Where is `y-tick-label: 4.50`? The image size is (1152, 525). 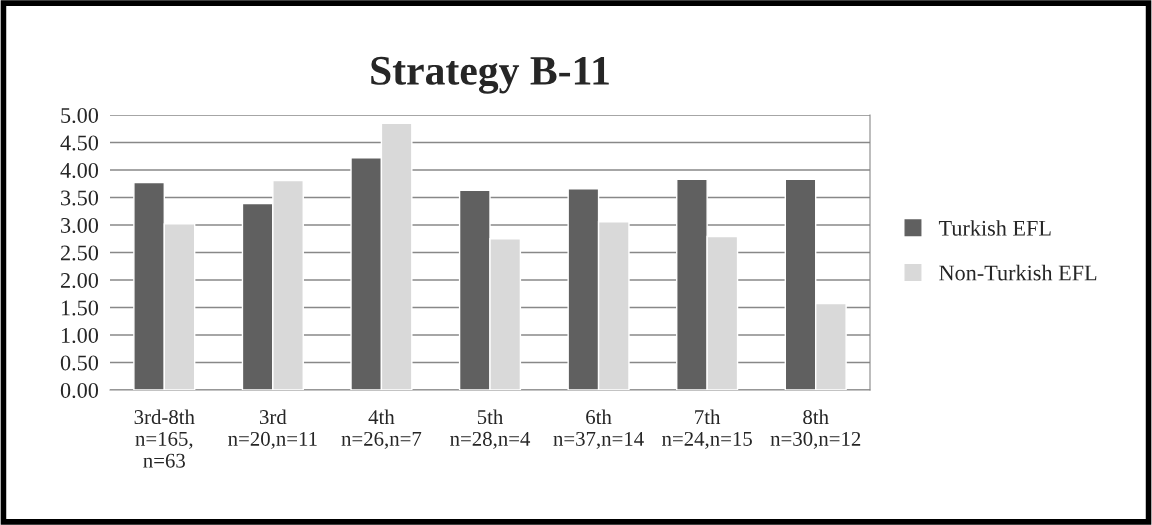
y-tick-label: 4.50 is located at coordinates (79, 143).